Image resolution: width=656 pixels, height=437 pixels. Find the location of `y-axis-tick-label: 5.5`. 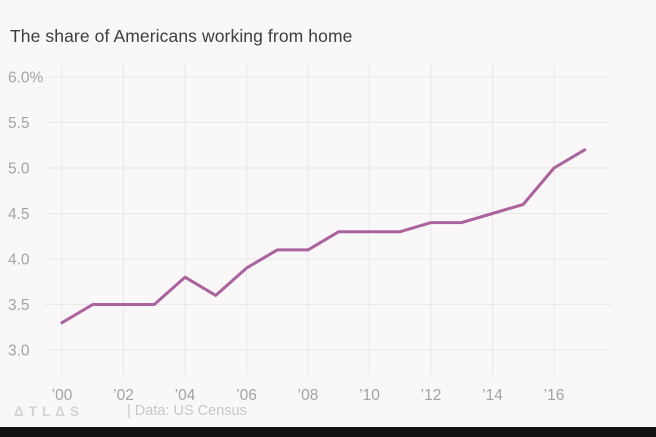

y-axis-tick-label: 5.5 is located at coordinates (19, 123).